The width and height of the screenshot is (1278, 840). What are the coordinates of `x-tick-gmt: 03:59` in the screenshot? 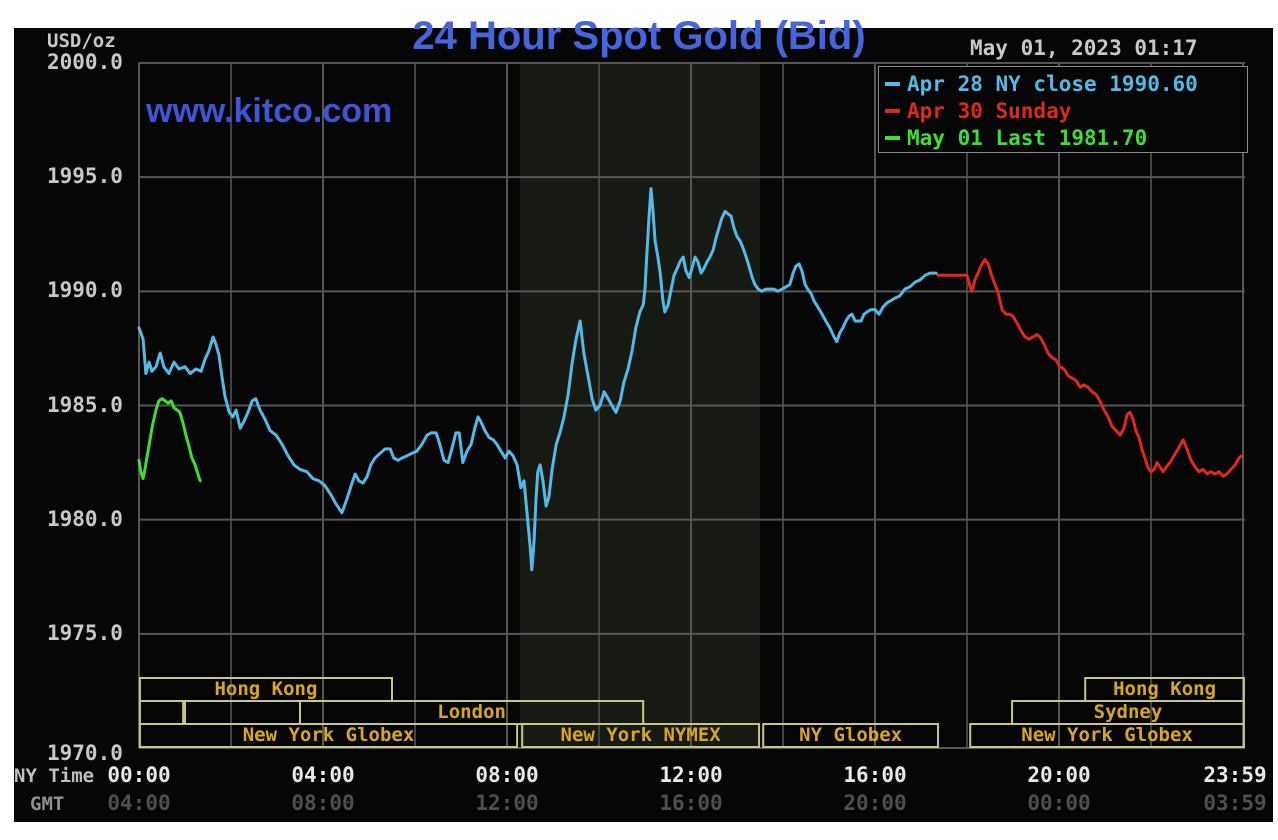 It's located at (1235, 803).